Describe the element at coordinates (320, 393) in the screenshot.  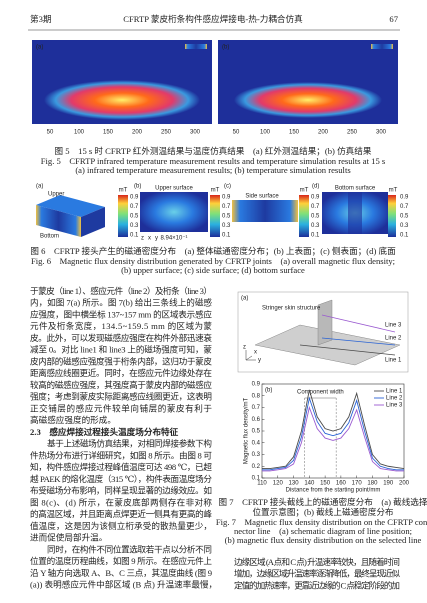
I see `annotation: Component width` at that location.